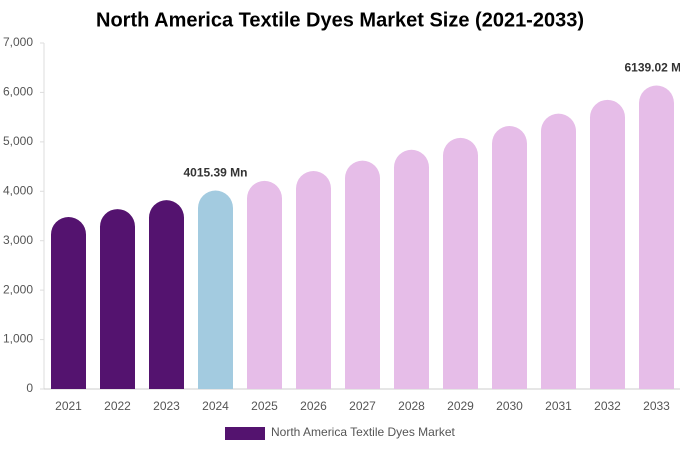  I want to click on x-tick-label: 2024, so click(215, 406).